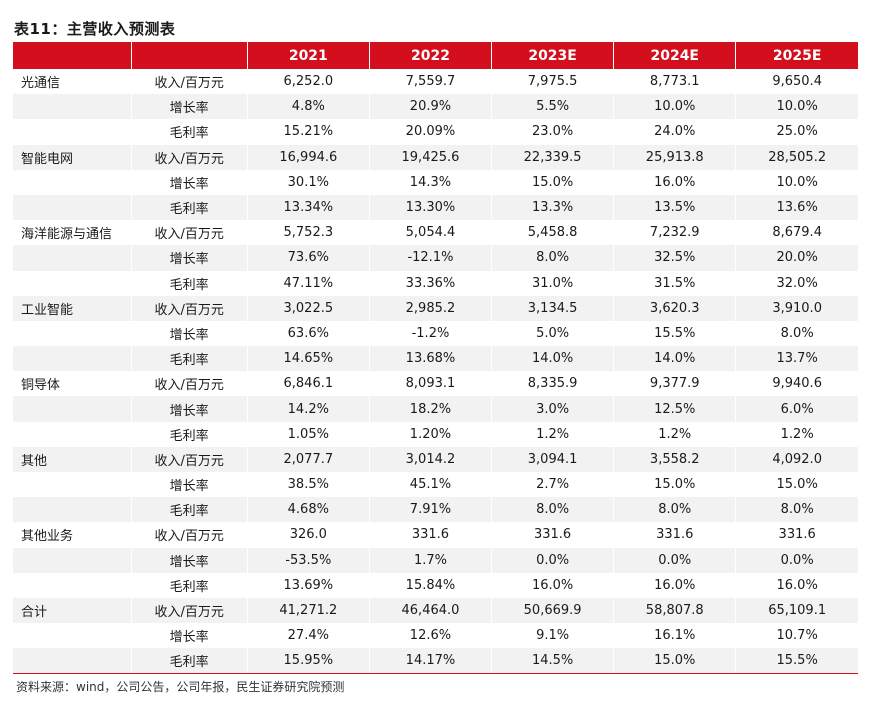 Image resolution: width=871 pixels, height=704 pixels. I want to click on value-cell: 16,994.6, so click(308, 157).